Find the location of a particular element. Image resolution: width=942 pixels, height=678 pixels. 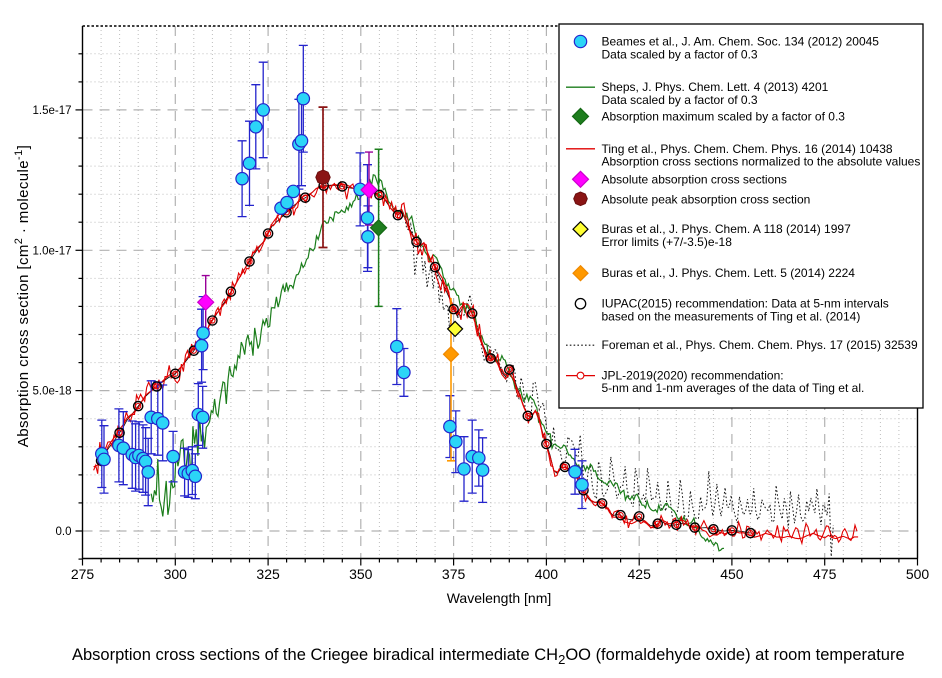

svg-text: 375 is located at coordinates (454, 574).